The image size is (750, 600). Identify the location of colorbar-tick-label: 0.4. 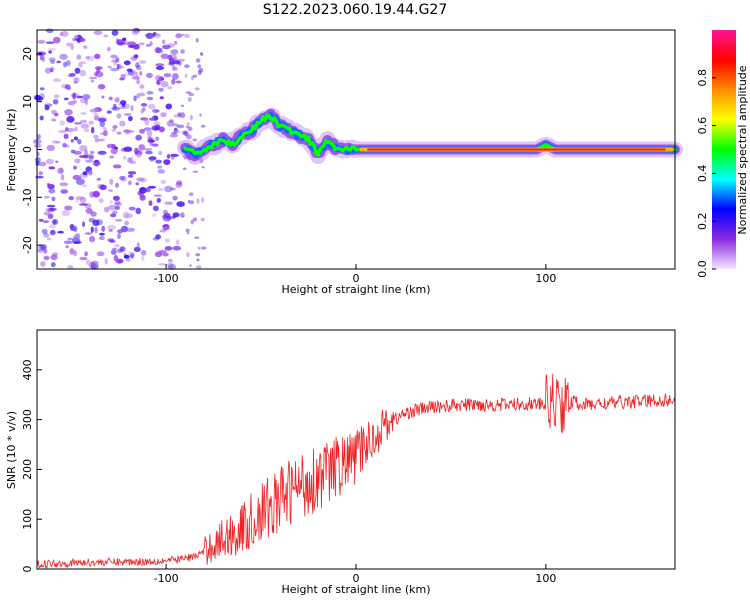
(702, 174).